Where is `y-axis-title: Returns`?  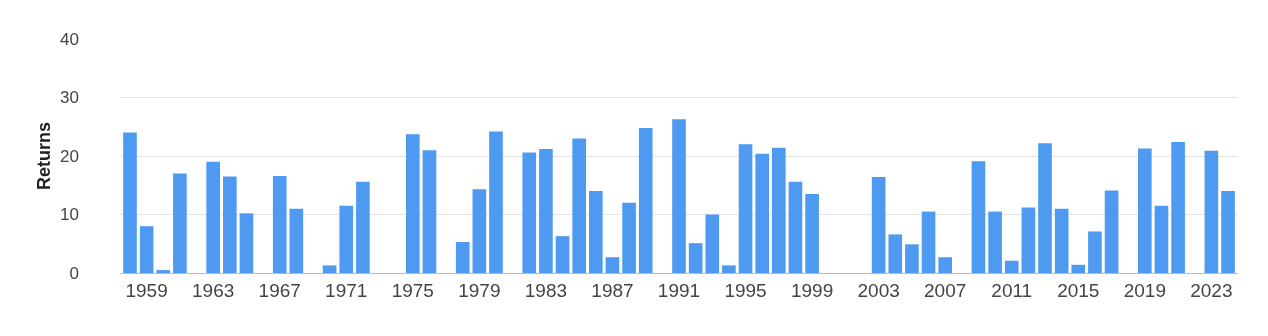 y-axis-title: Returns is located at coordinates (44, 156).